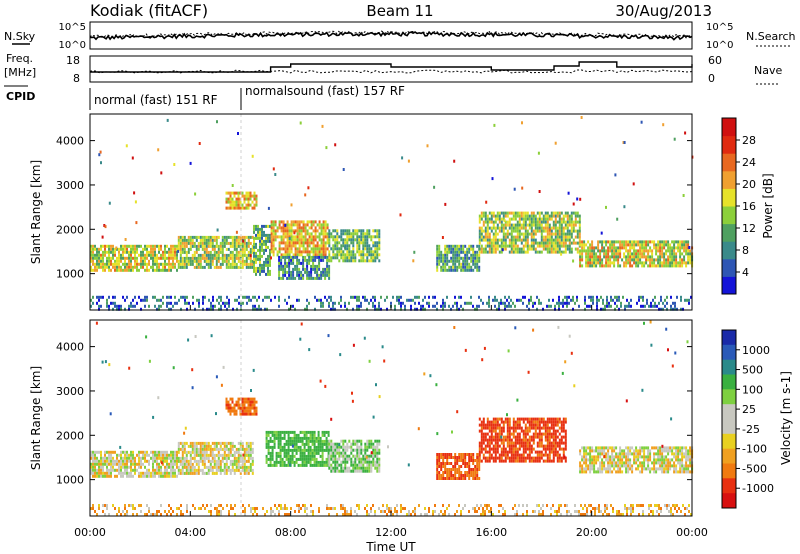  What do you see at coordinates (20, 36) in the screenshot?
I see `nsky-label: N.Sky` at bounding box center [20, 36].